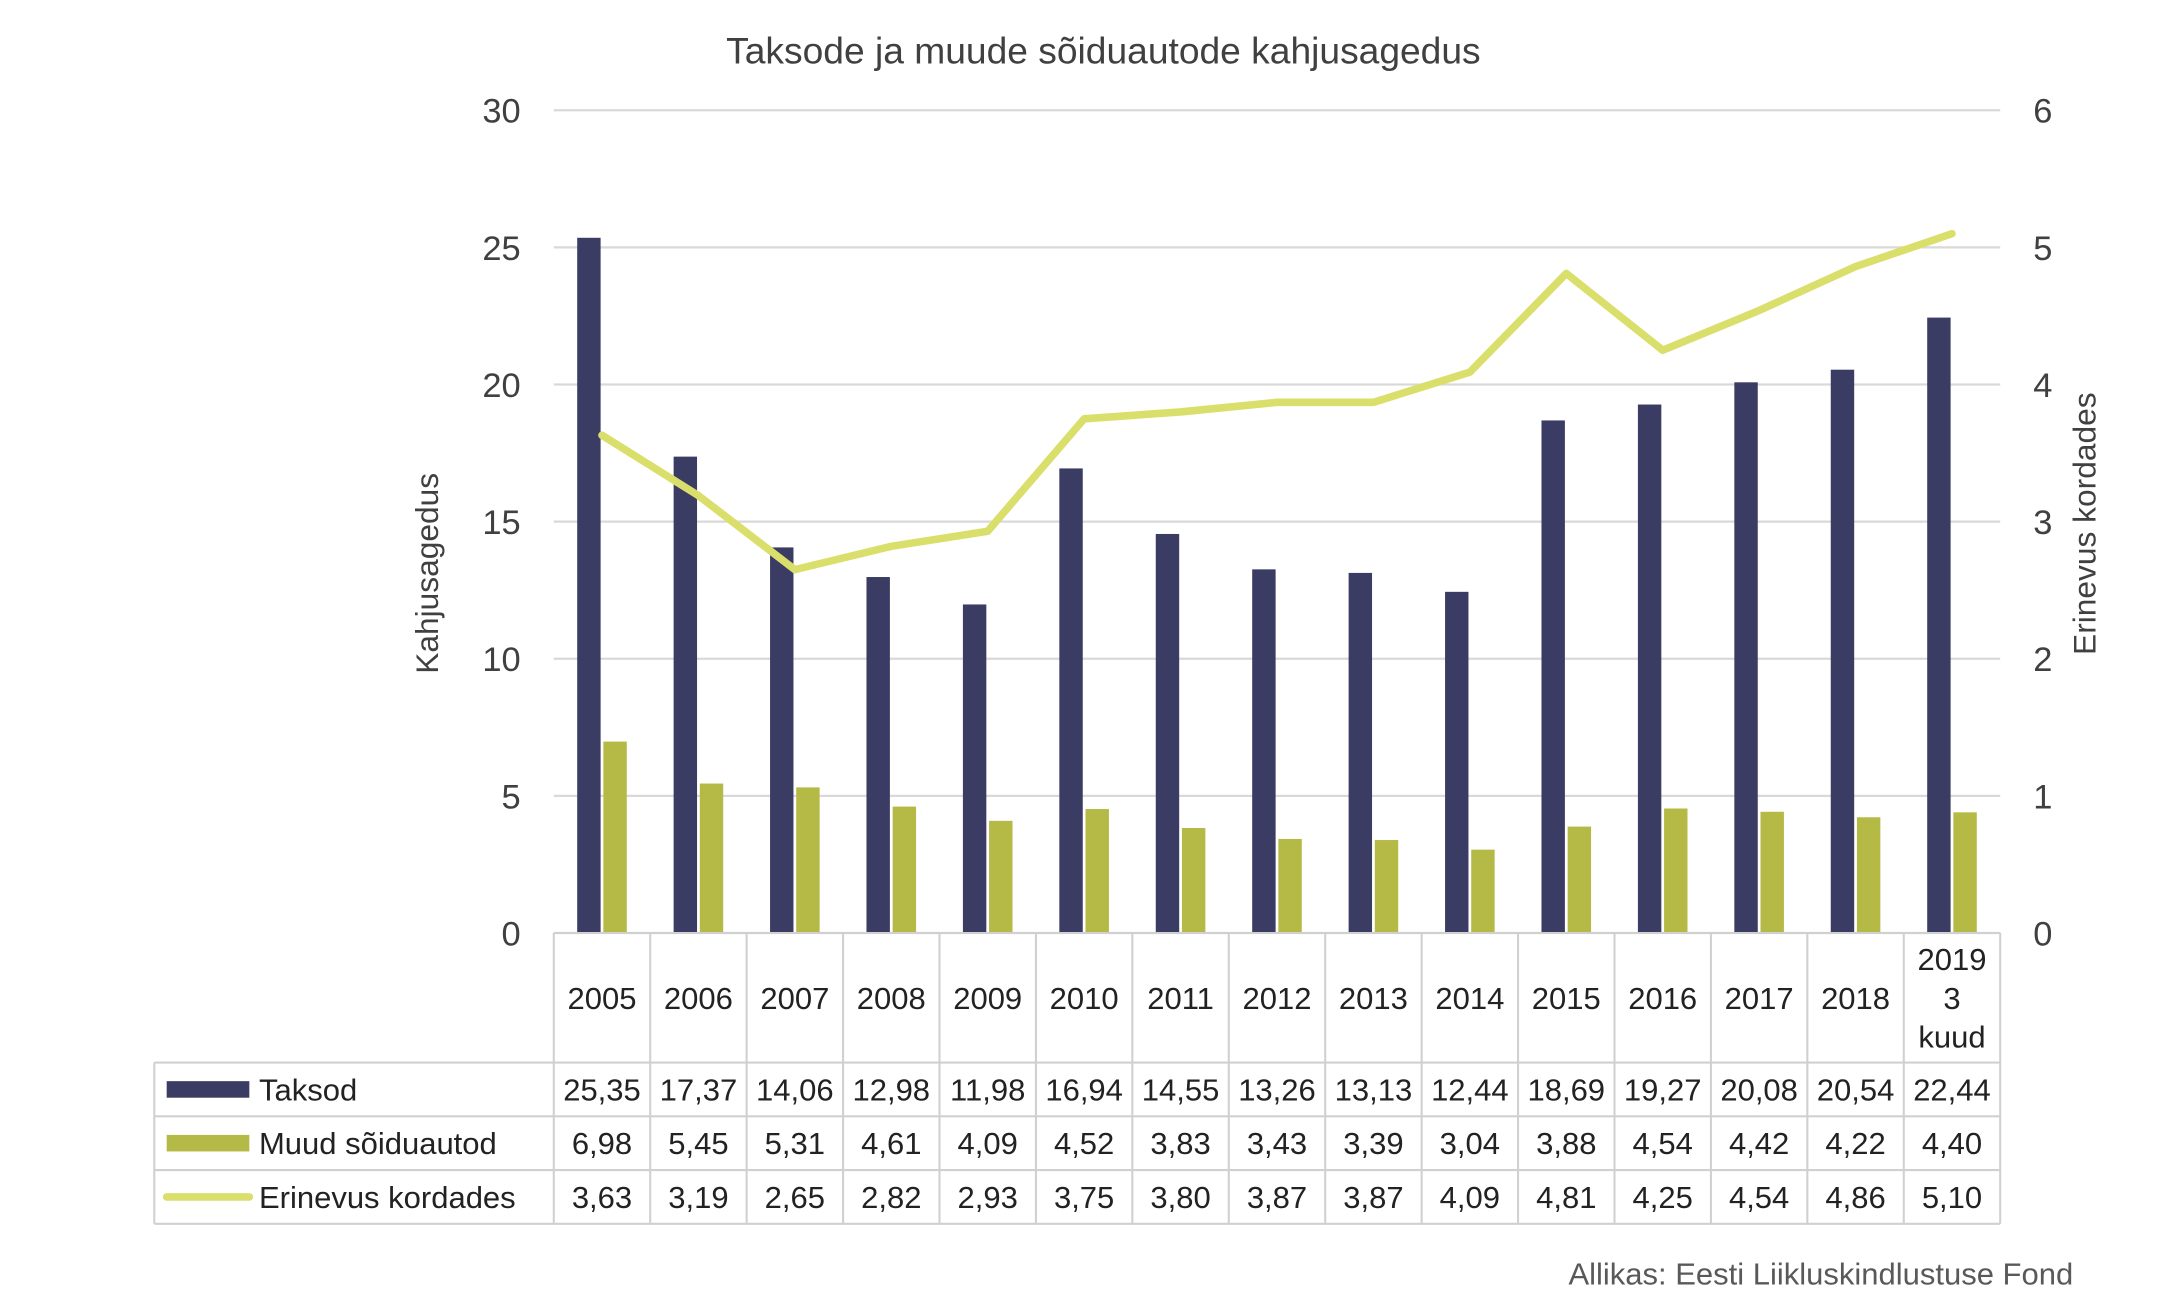 The image size is (2160, 1312). I want to click on category-label: 2013, so click(1373, 998).